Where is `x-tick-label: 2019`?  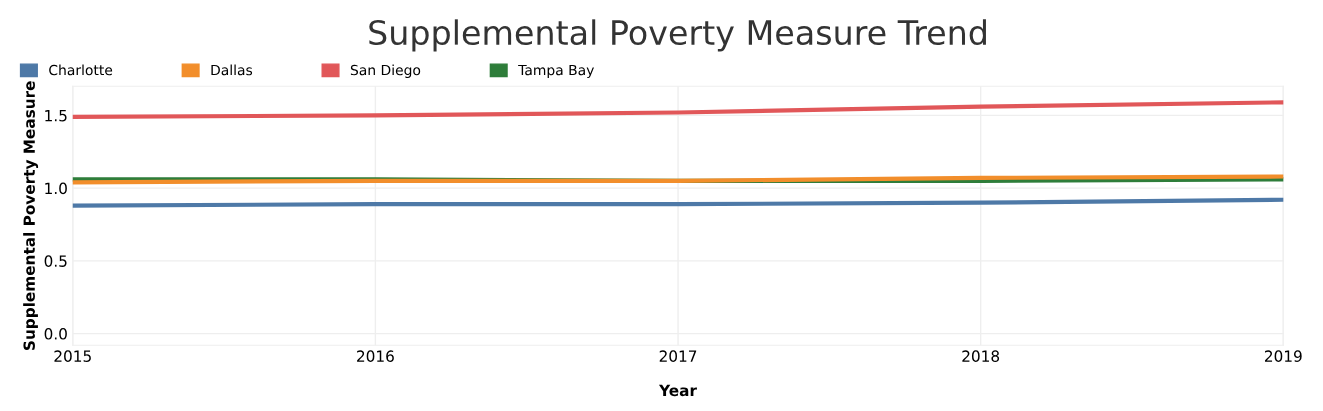
x-tick-label: 2019 is located at coordinates (1283, 356).